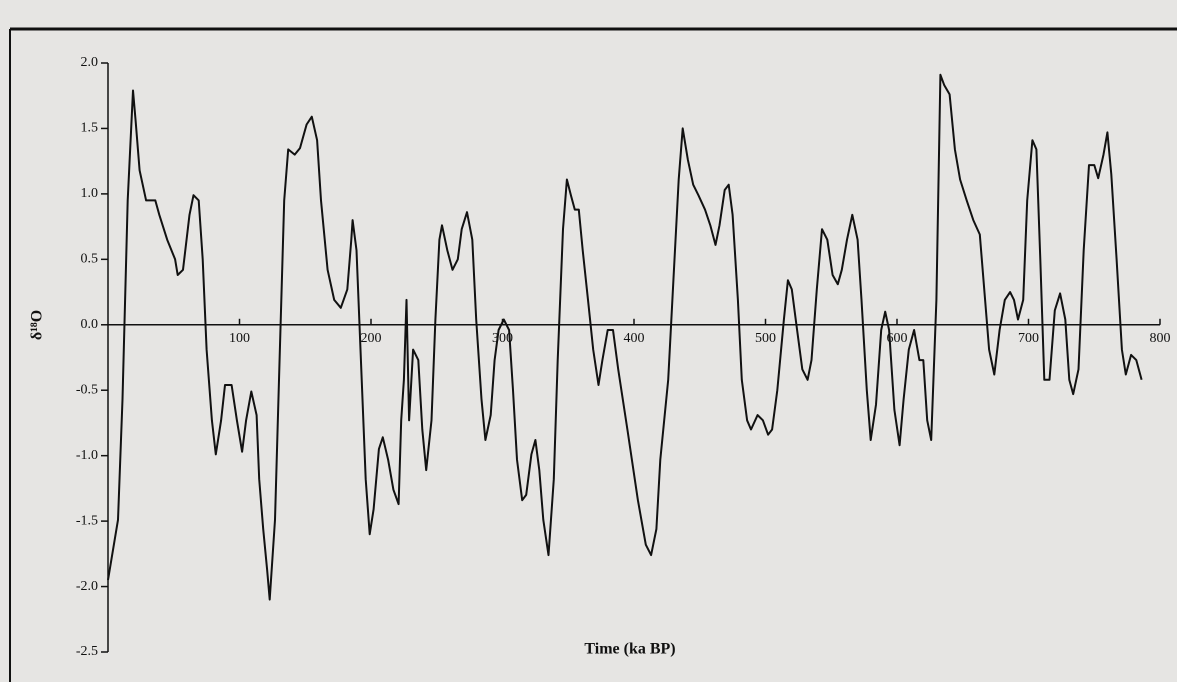 The width and height of the screenshot is (1177, 682). I want to click on x-tick-label: 400, so click(634, 338).